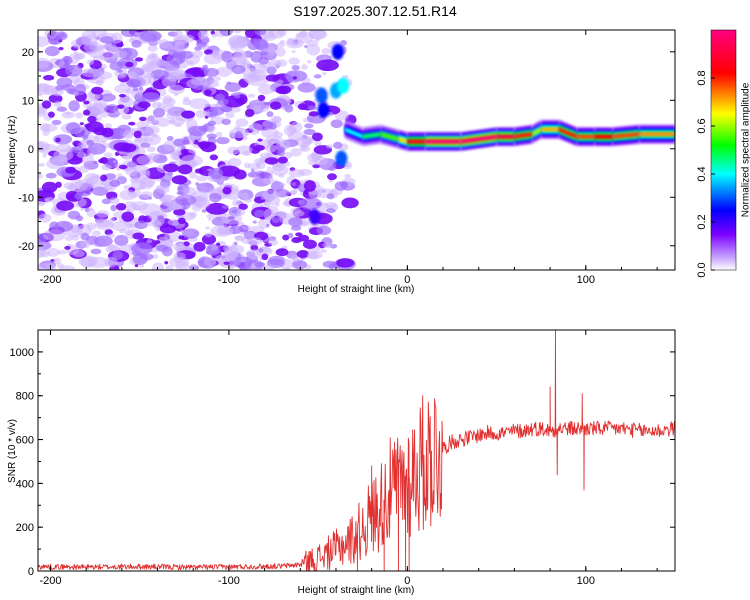 Image resolution: width=750 pixels, height=600 pixels. I want to click on colorbar-ticks: 0.0 0.2 0.4 0.6 0.8, so click(705, 174).